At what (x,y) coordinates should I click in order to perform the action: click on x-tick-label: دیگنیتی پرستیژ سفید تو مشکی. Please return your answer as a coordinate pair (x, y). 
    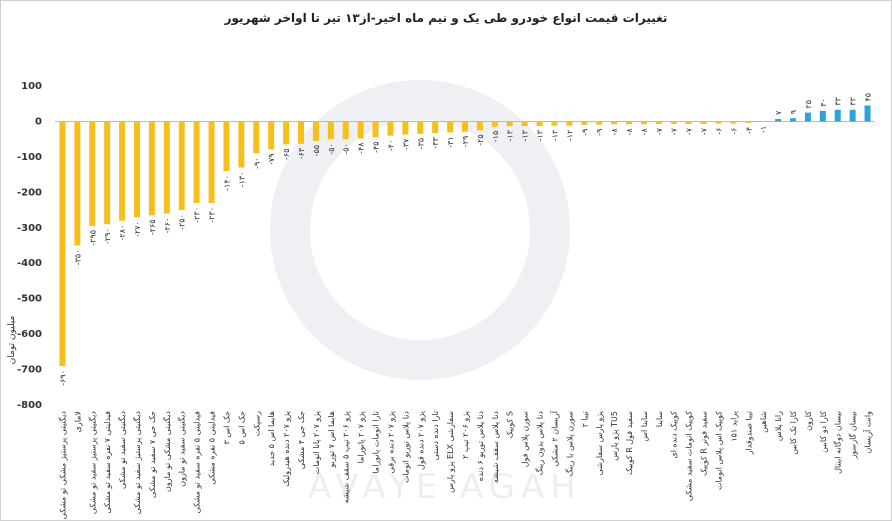
    Looking at the image, I should click on (92, 463).